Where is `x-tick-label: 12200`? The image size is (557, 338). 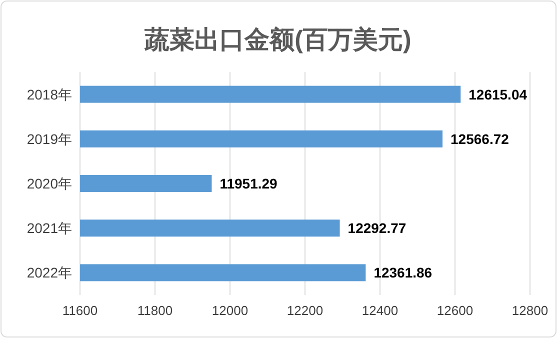
x-tick-label: 12200 is located at coordinates (305, 310).